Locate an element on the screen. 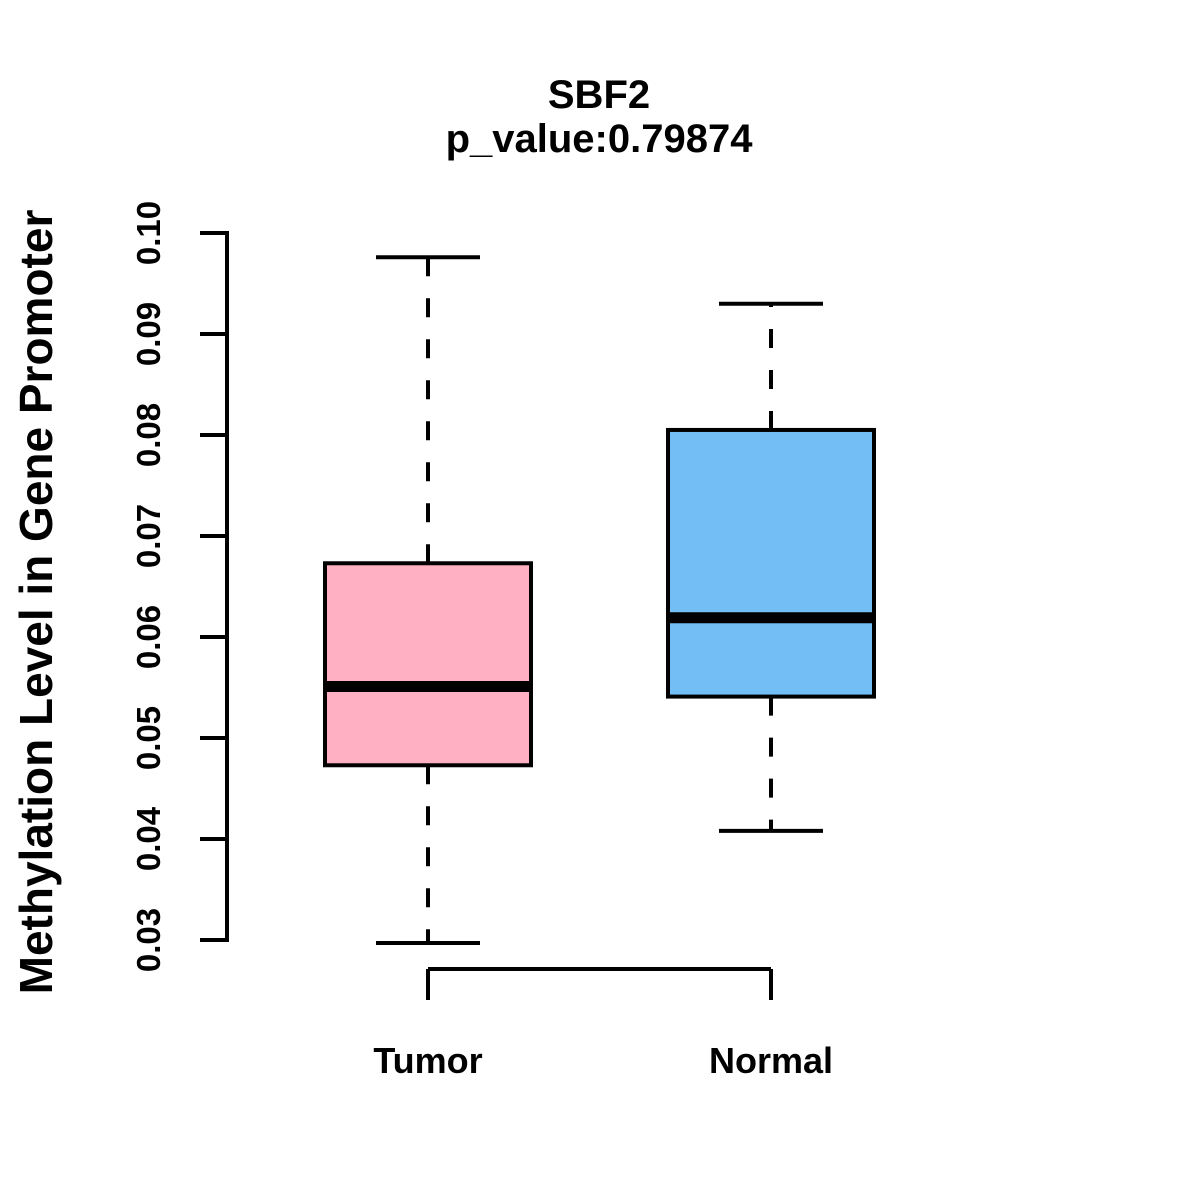 Image resolution: width=1200 pixels, height=1200 pixels. y-tick-label: 0.05 is located at coordinates (148, 738).